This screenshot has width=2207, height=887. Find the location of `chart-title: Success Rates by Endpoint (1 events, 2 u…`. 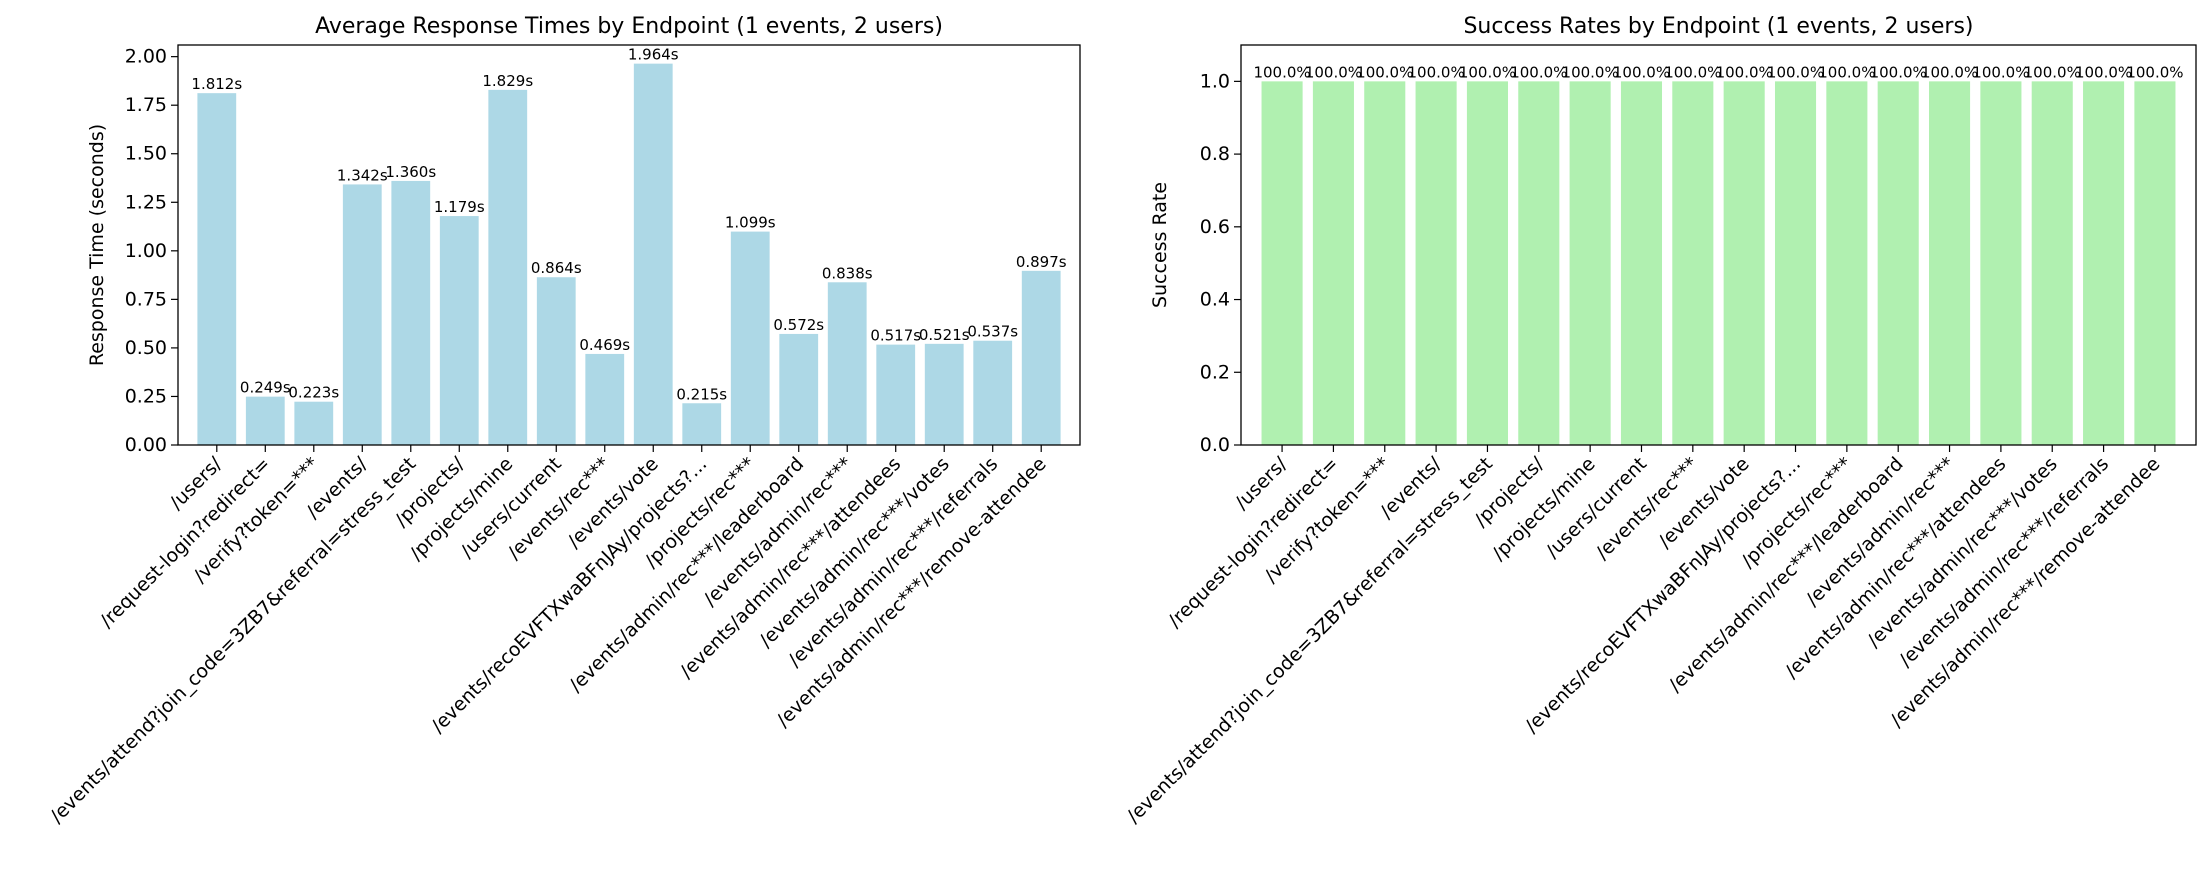

chart-title: Success Rates by Endpoint (1 events, 2 u… is located at coordinates (1718, 26).